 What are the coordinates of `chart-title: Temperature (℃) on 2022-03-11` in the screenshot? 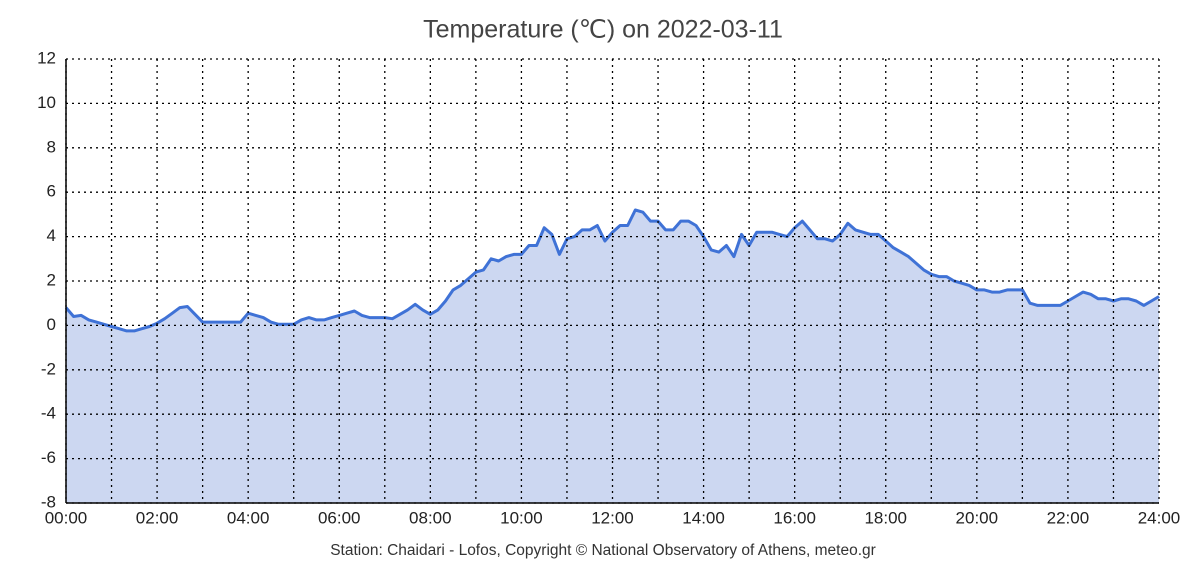 It's located at (603, 30).